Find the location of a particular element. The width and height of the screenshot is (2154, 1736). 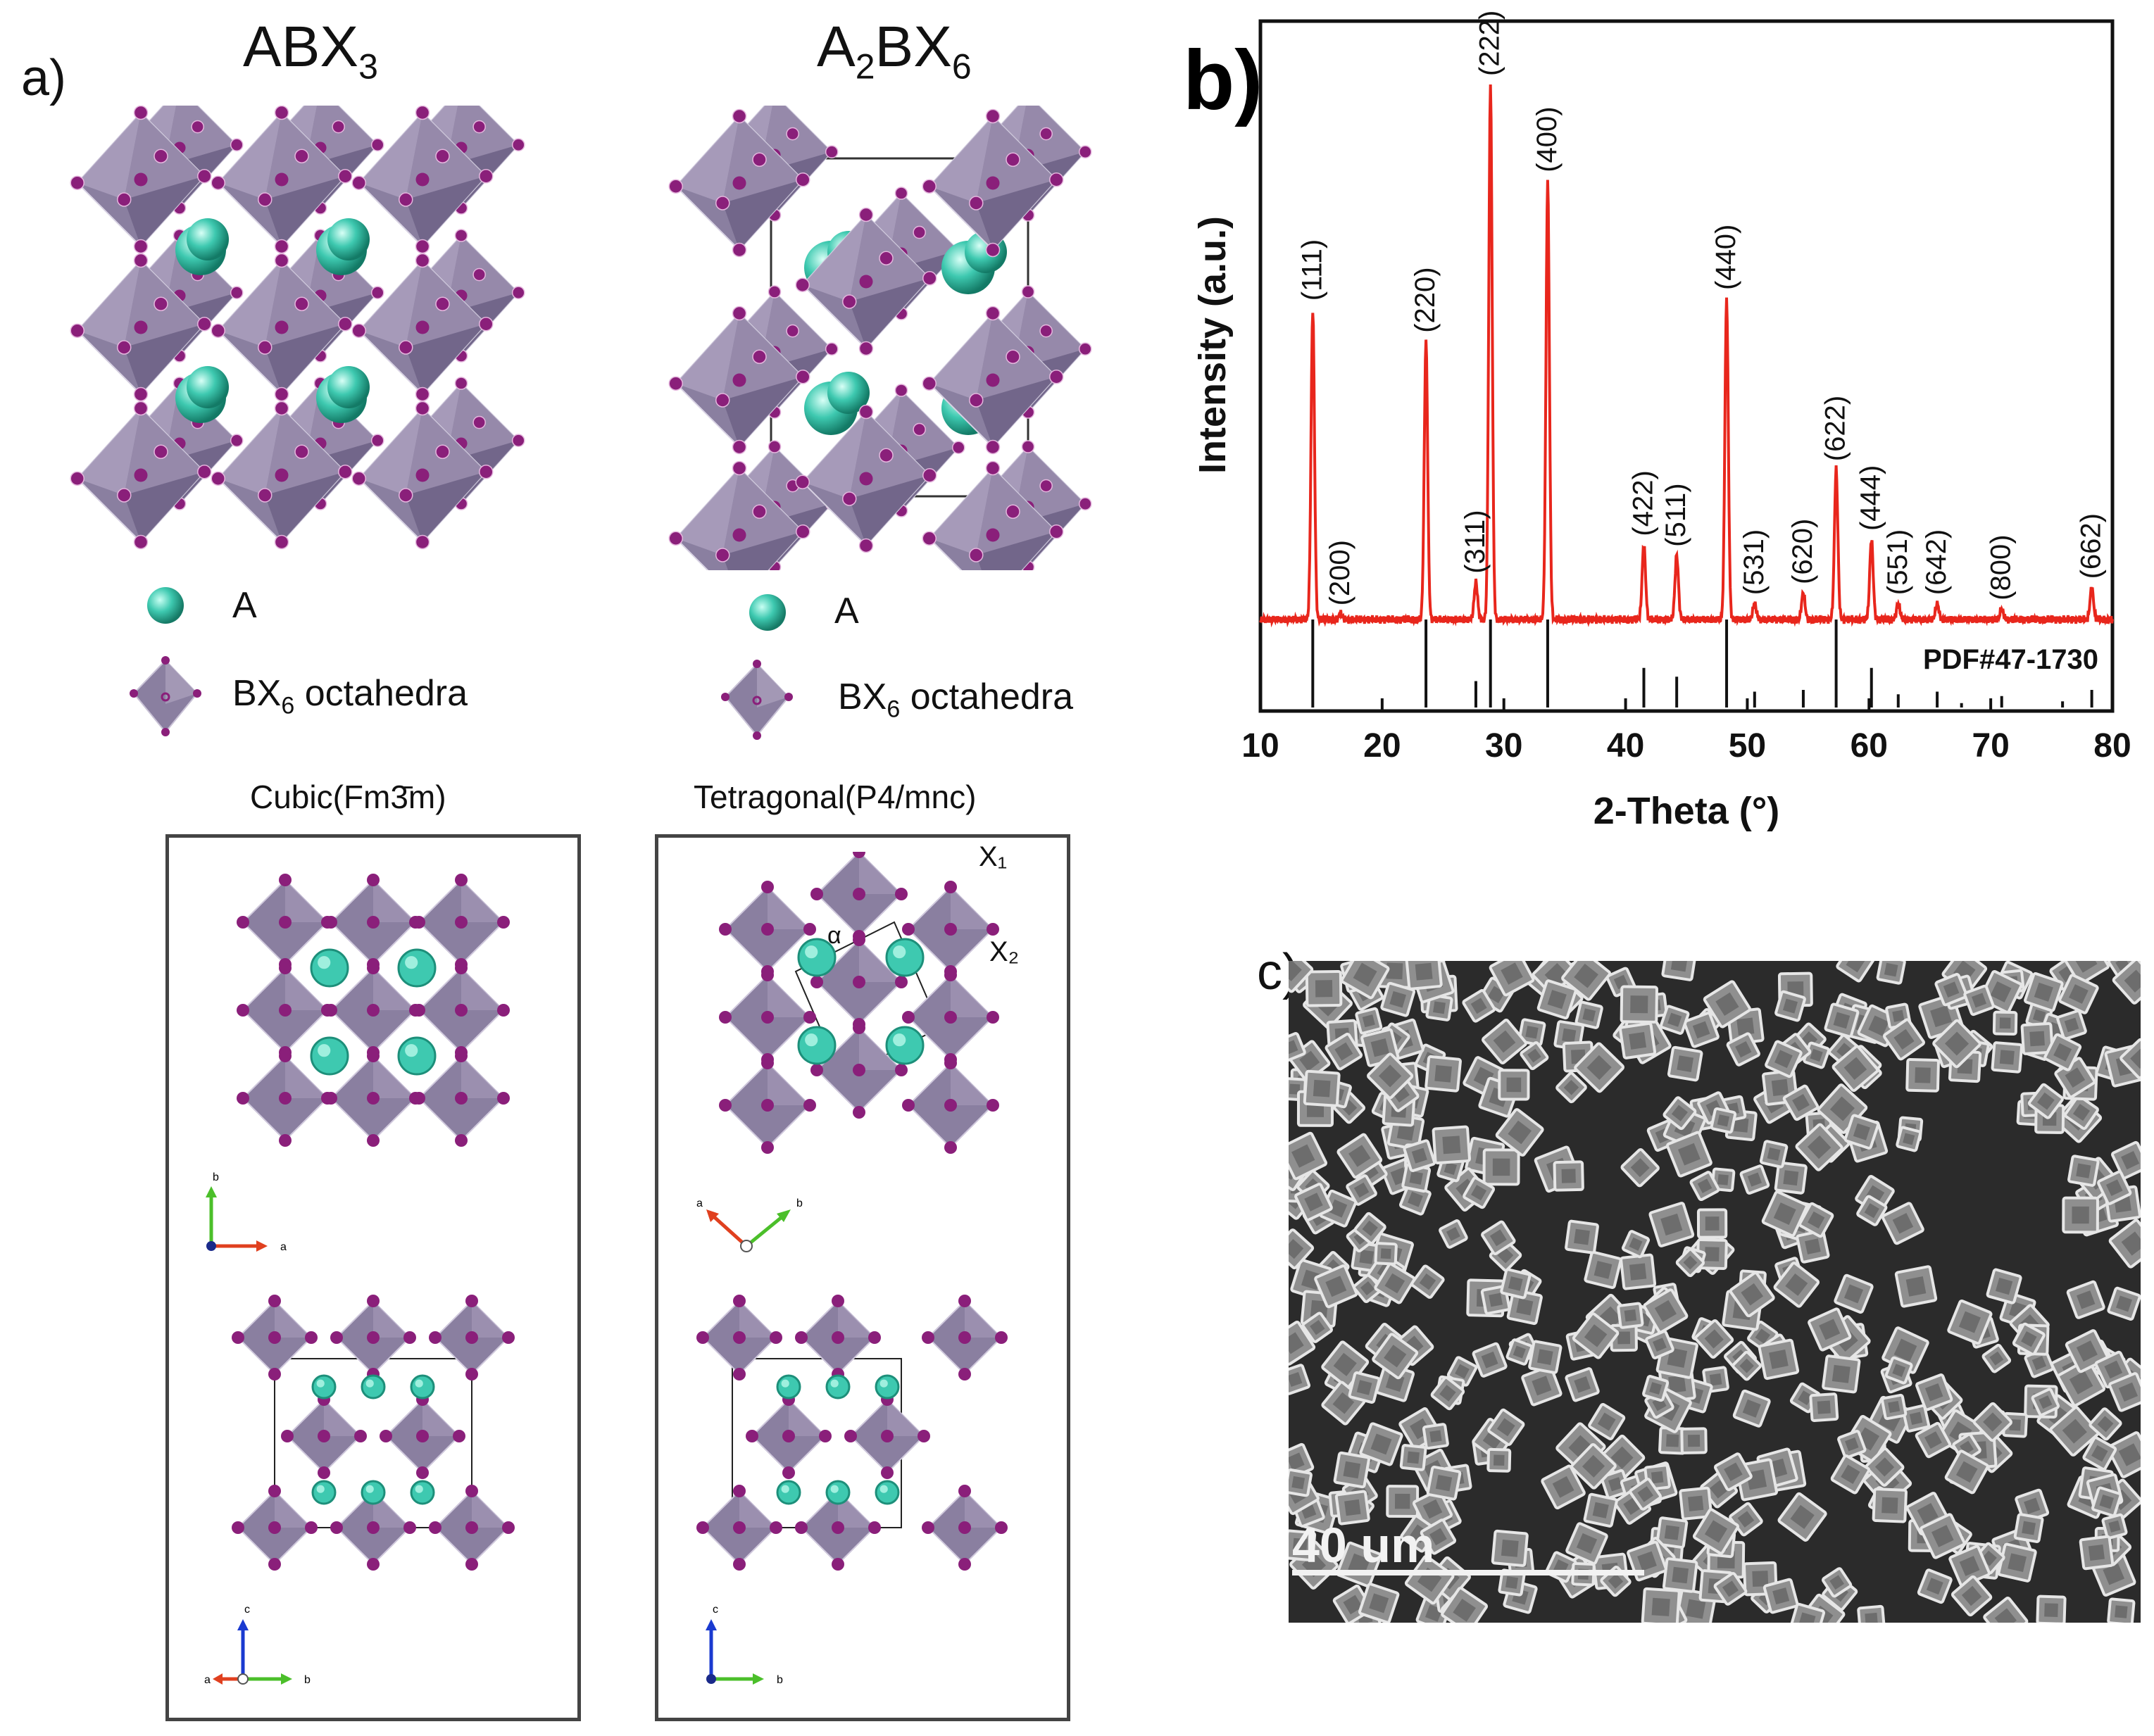

reference-label: PDF#47-1730 is located at coordinates (2010, 659).